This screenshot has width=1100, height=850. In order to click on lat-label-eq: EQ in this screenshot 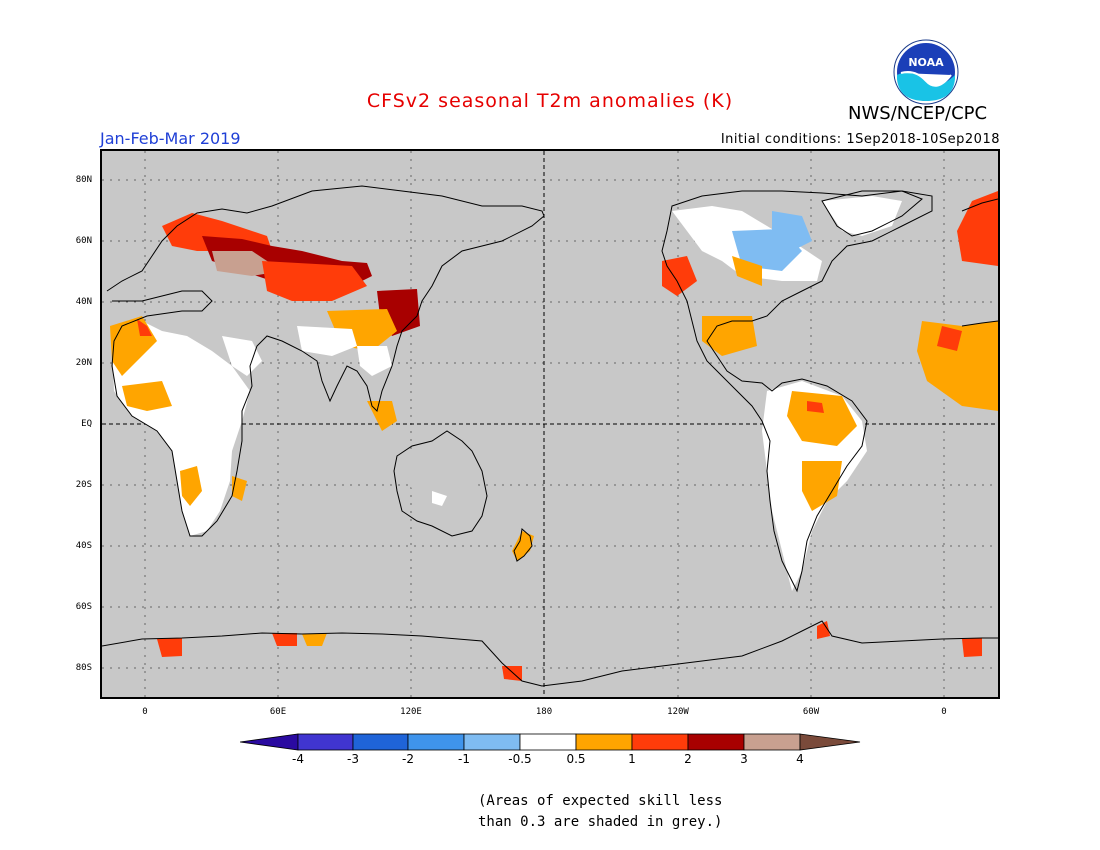, I will do `click(86, 424)`.